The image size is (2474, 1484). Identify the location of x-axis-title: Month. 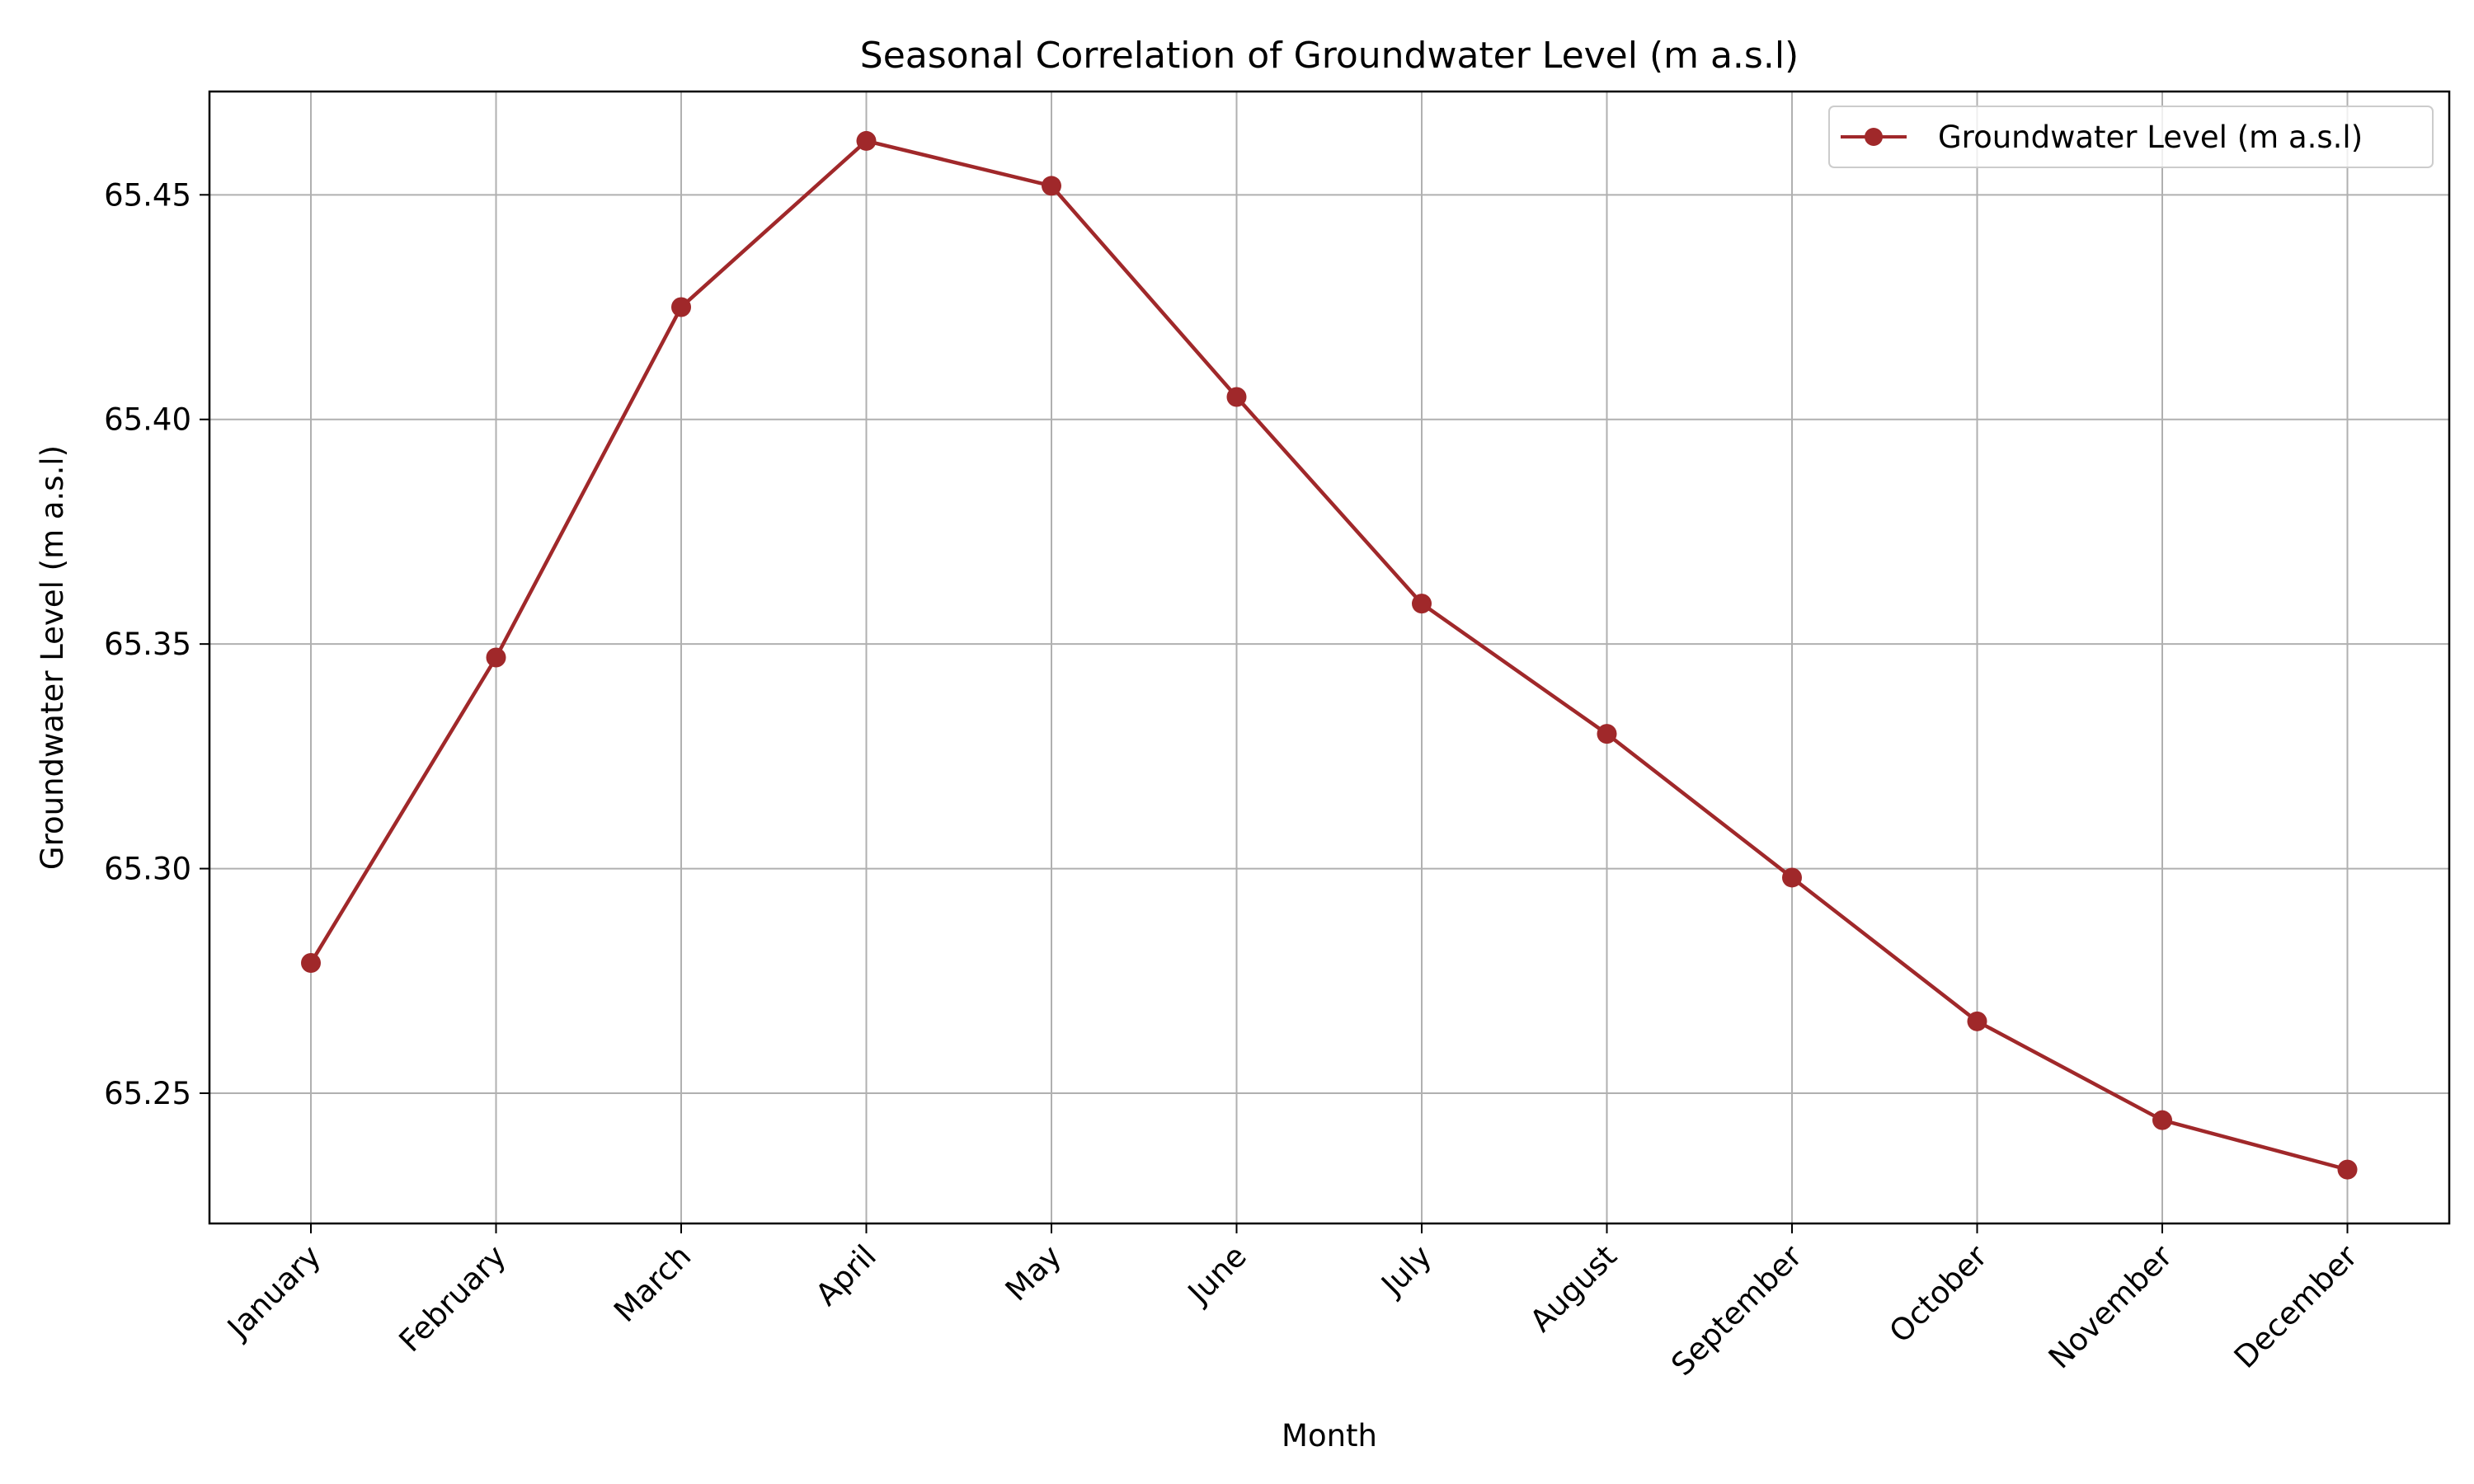
(1329, 1435).